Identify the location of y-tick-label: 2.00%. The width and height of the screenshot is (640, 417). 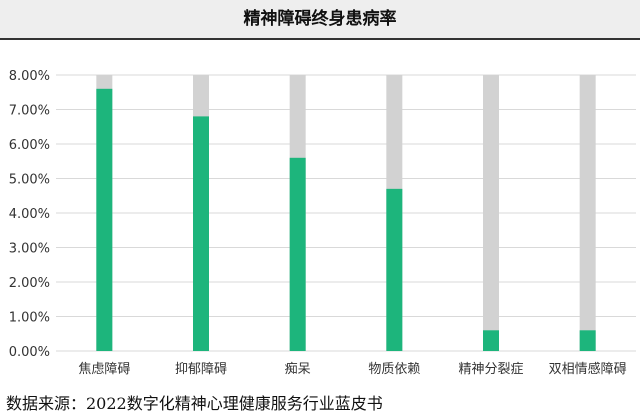
(29, 283).